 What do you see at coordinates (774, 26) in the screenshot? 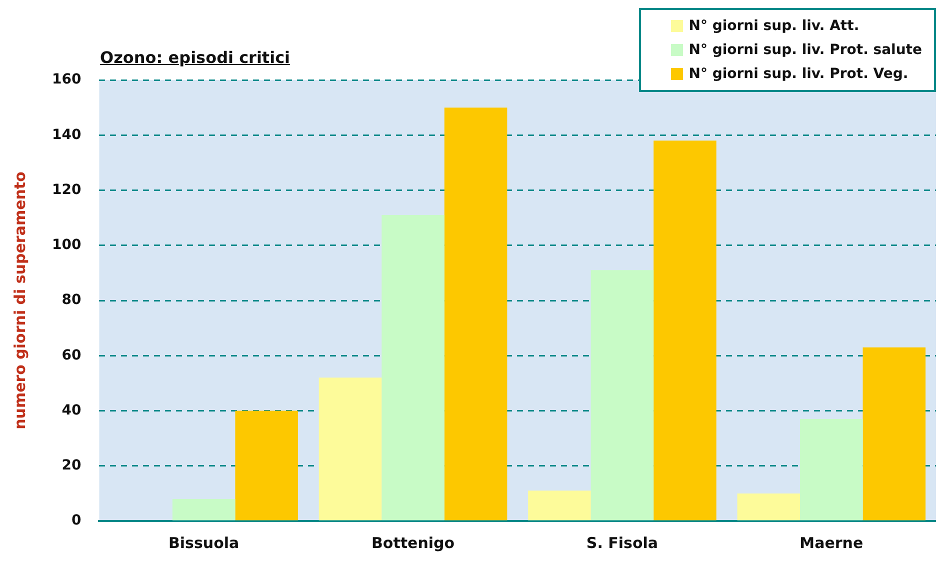
I see `legend-label: N° giorni sup. liv. Att.` at bounding box center [774, 26].